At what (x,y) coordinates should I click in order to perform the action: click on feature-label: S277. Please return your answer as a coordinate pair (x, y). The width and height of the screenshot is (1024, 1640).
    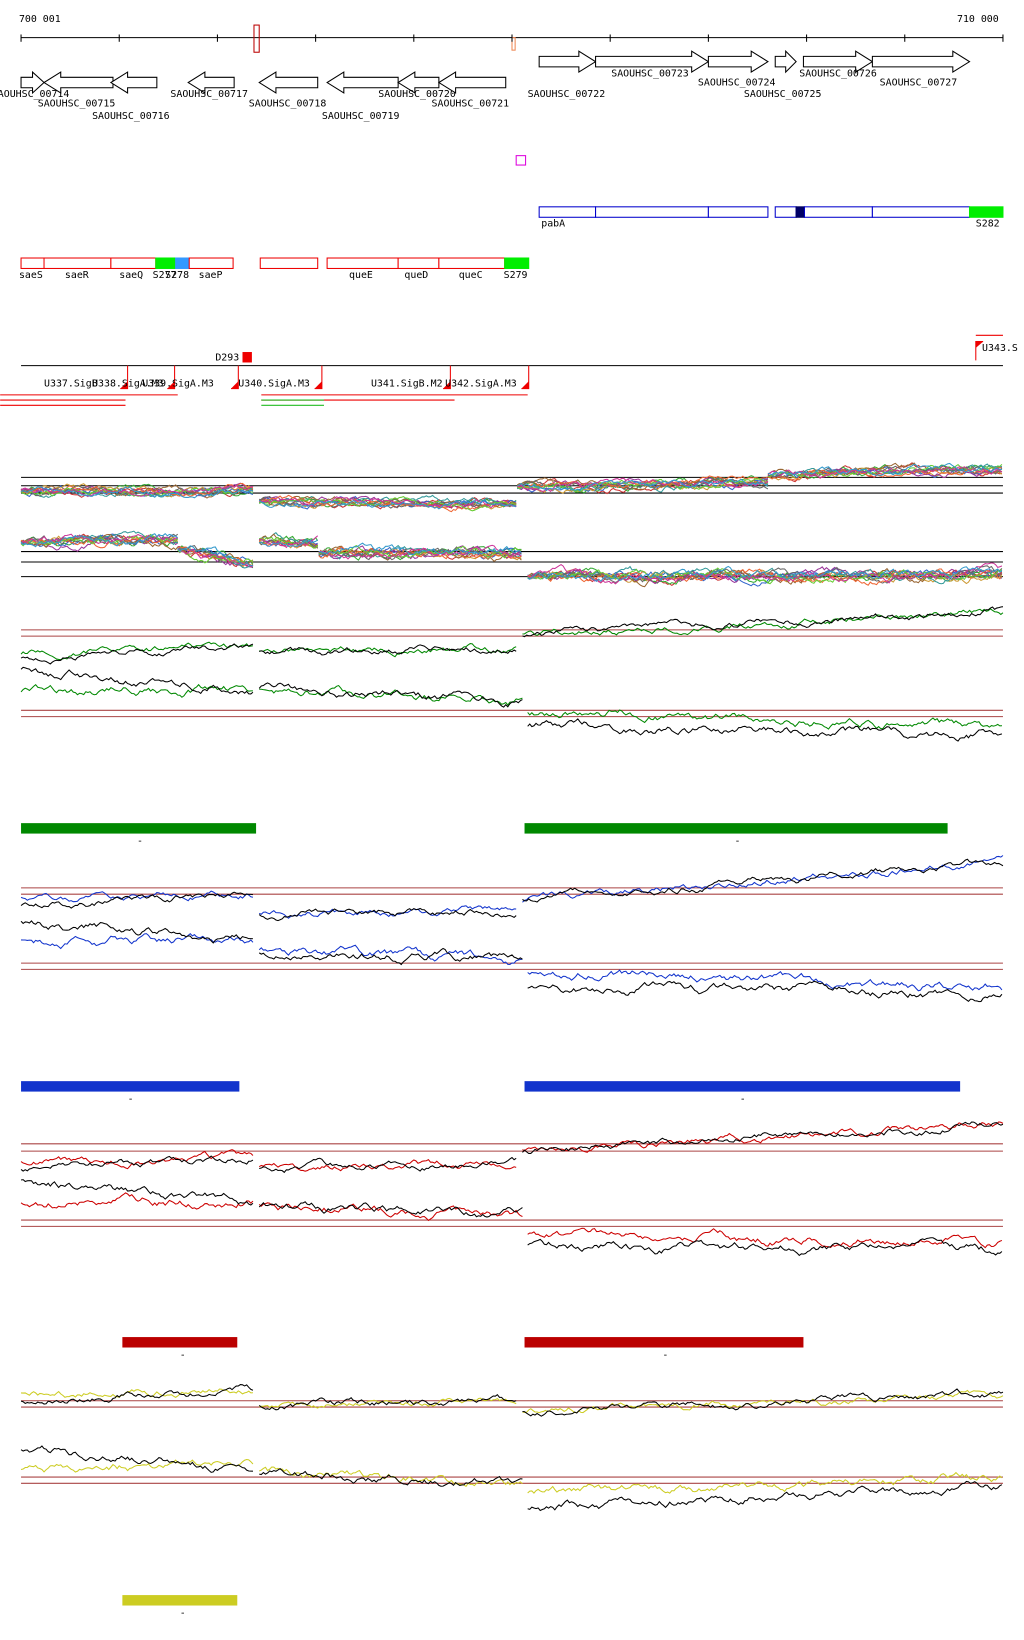
    Looking at the image, I should click on (165, 275).